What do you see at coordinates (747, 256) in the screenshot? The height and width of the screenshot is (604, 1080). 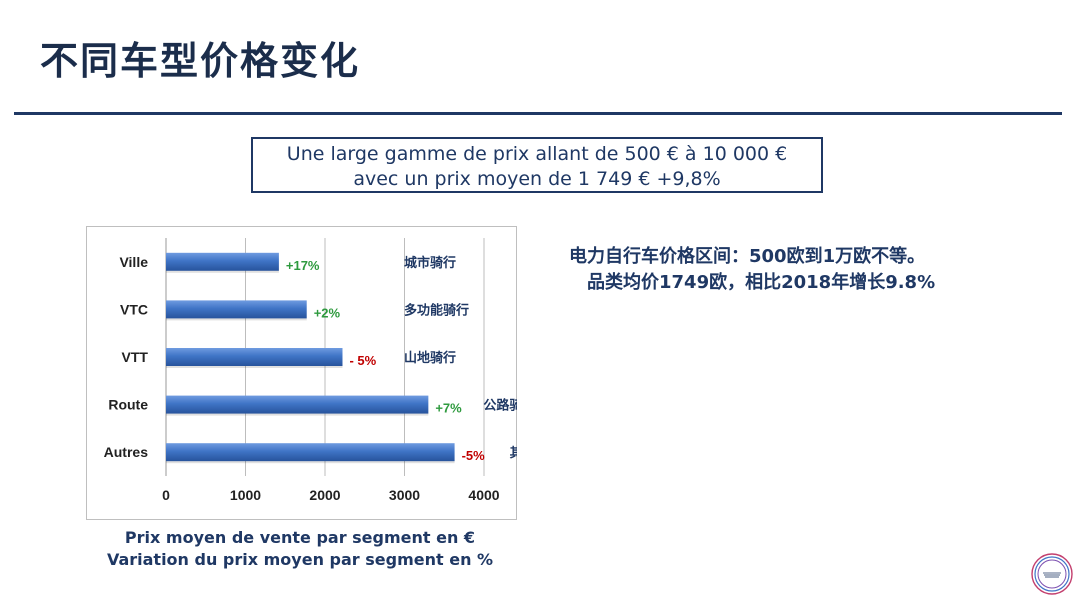 I see `note-line-1: 电力自行车价格区间：500欧到1万欧不等。` at bounding box center [747, 256].